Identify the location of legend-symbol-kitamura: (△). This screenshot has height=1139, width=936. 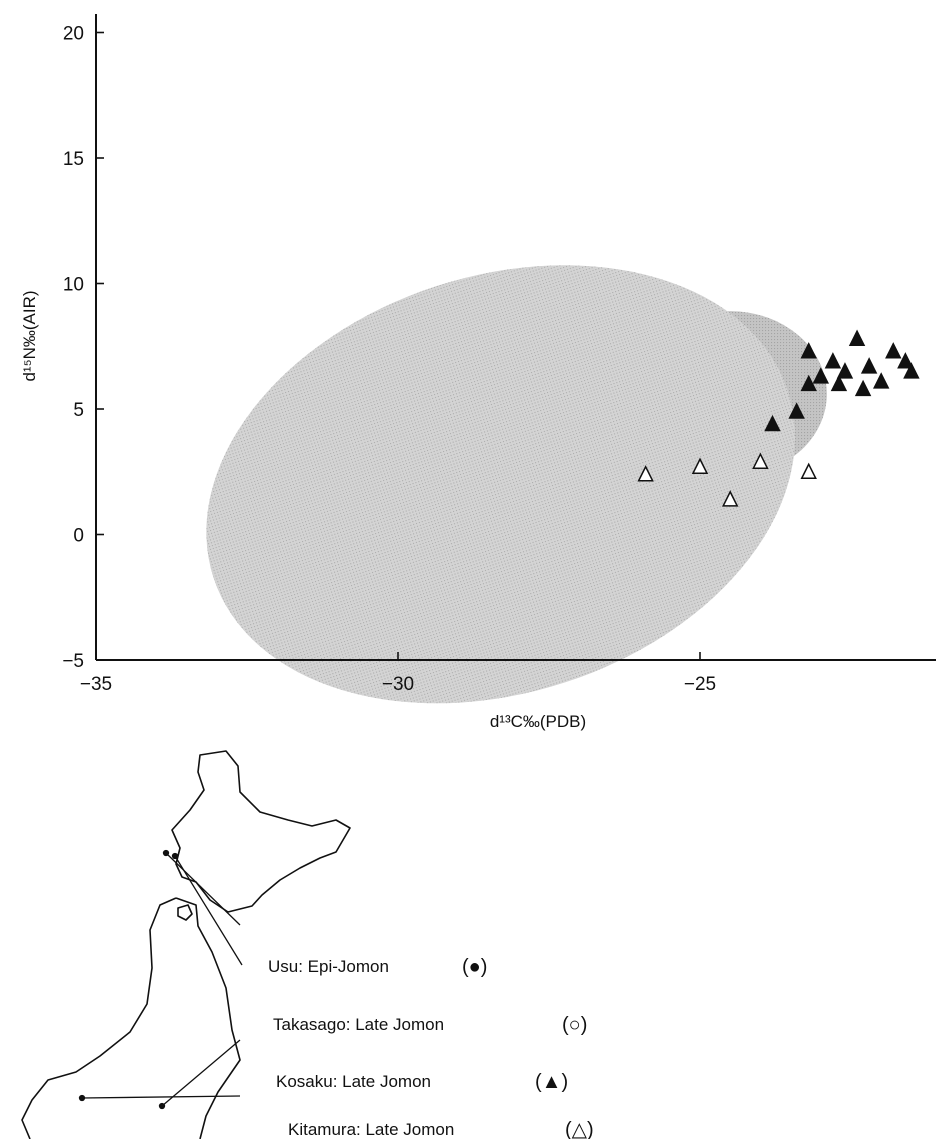
(579, 1129).